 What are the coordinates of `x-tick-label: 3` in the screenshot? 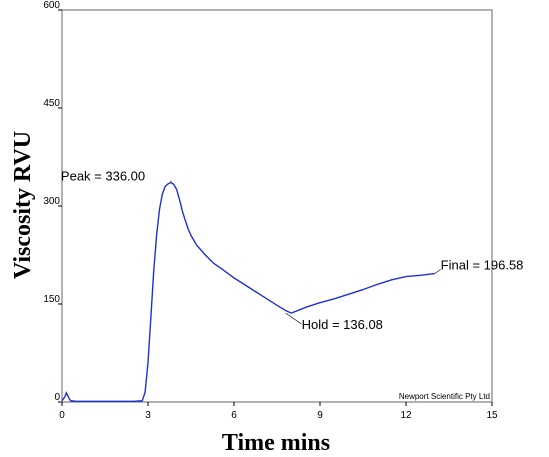 It's located at (148, 415).